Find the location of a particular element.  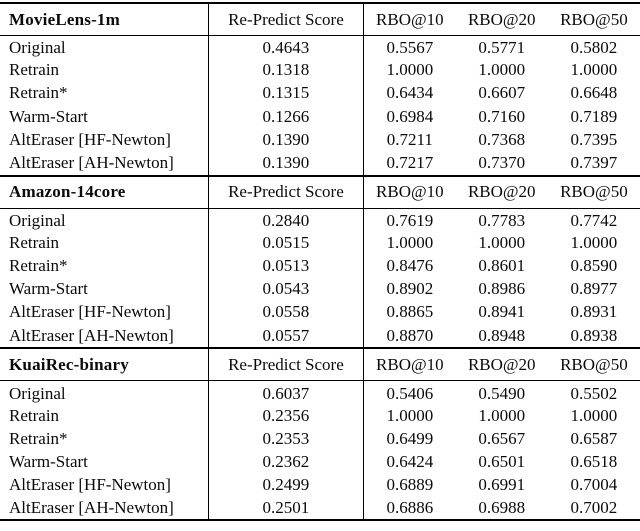

cell-rbo50: 0.6518 is located at coordinates (594, 461).